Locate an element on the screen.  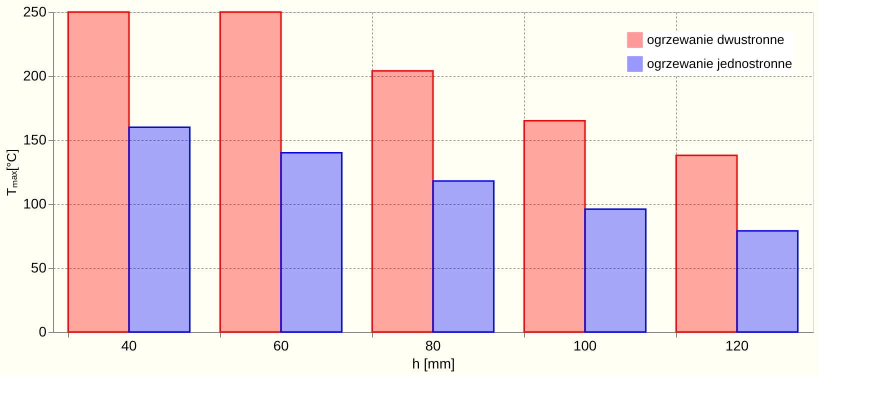
y-axis-title: Tₘₐₓ[°C] is located at coordinates (12, 172).